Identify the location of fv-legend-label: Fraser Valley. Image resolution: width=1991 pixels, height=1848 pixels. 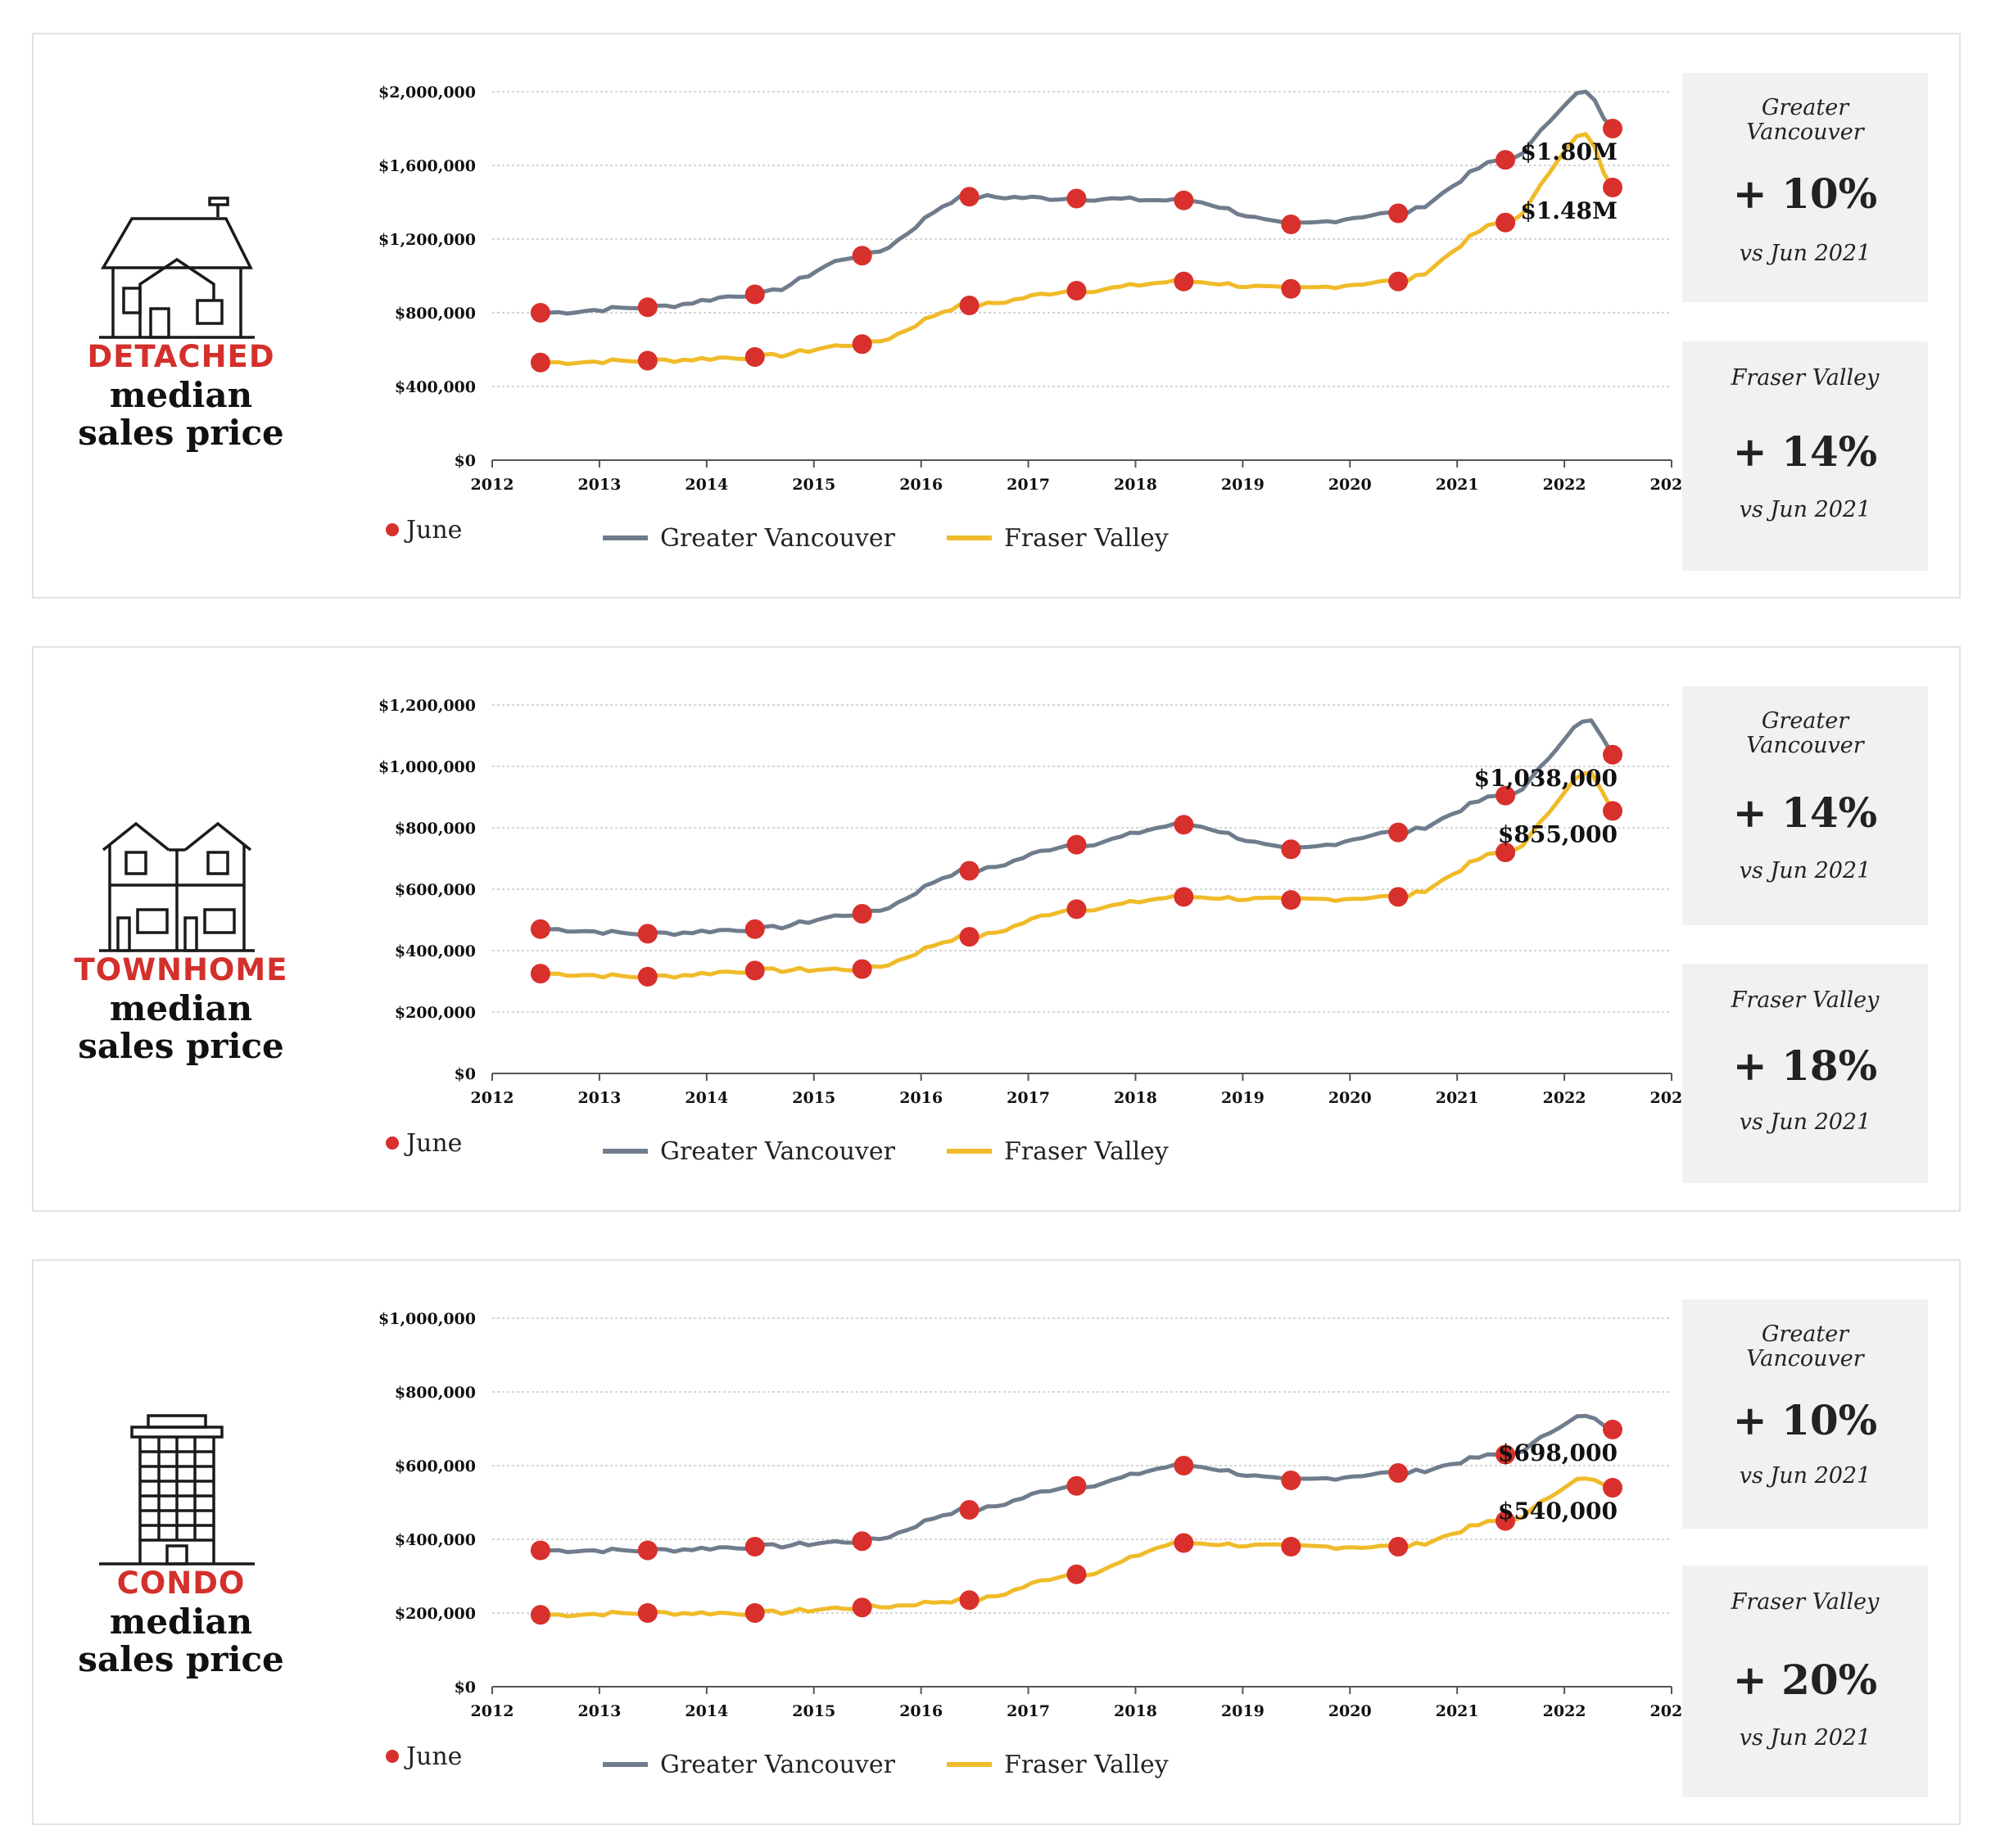
(1086, 1765).